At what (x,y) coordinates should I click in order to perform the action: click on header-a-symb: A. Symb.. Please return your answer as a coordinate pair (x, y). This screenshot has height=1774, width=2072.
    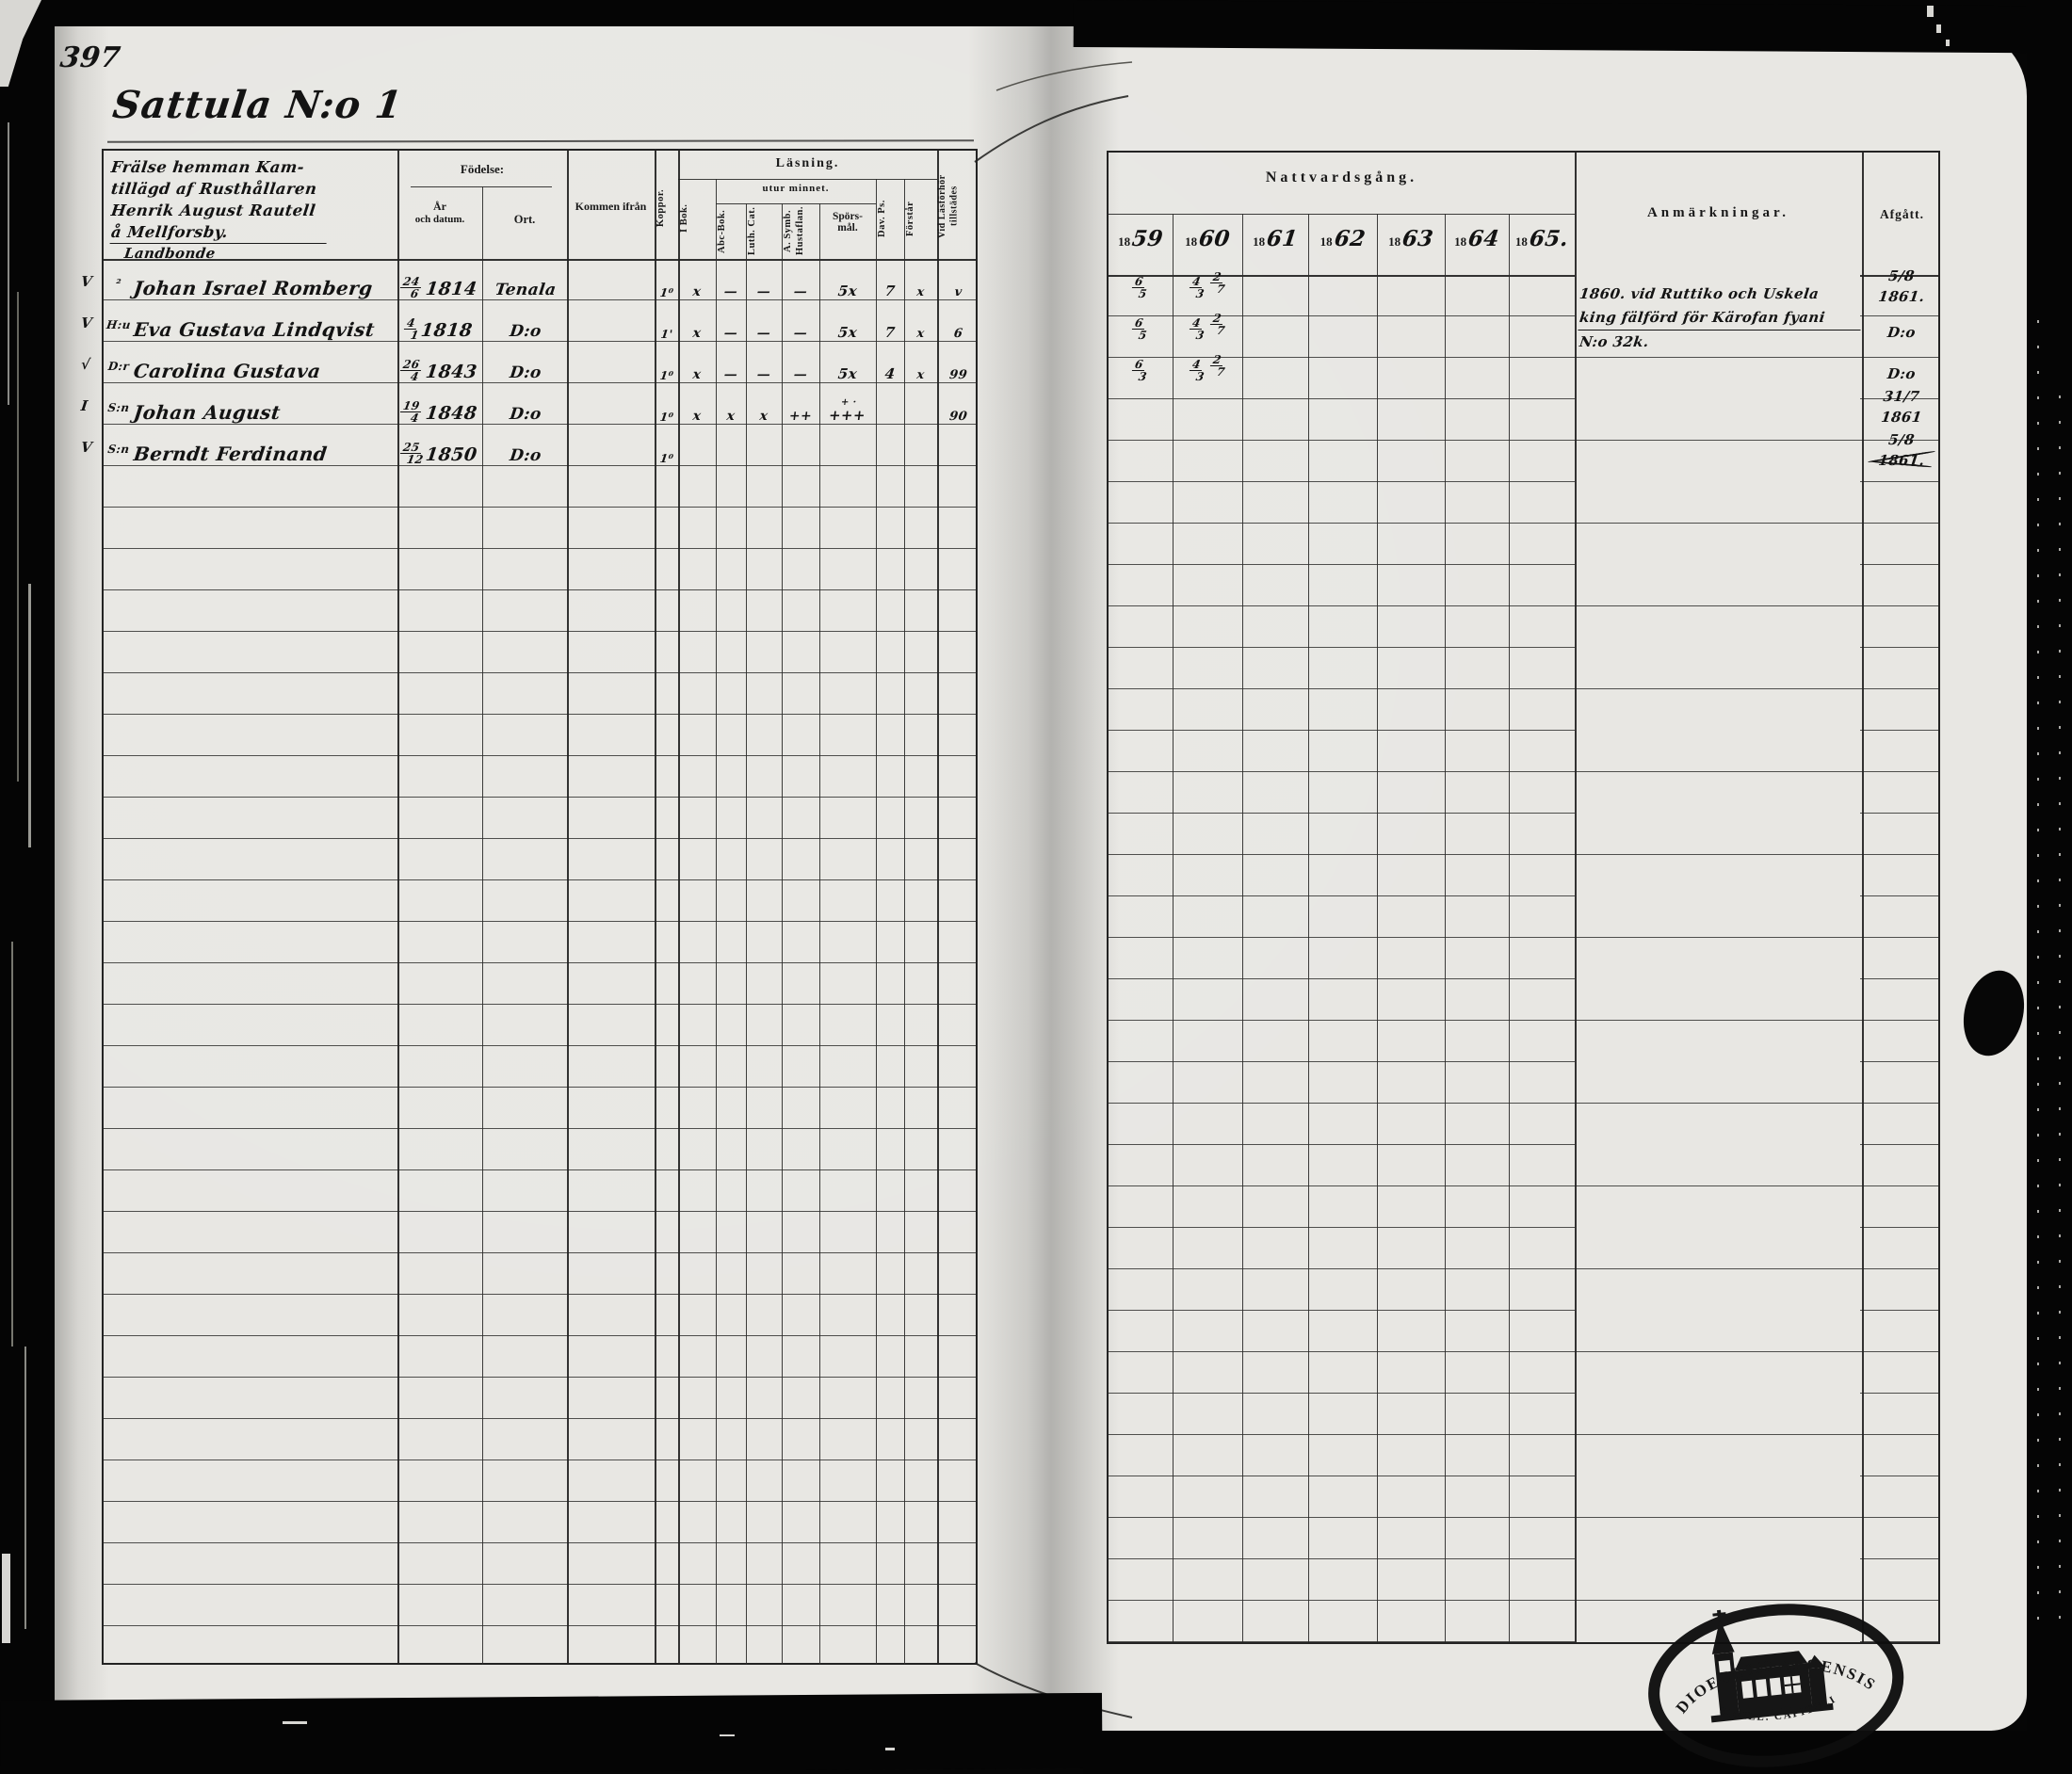
    Looking at the image, I should click on (788, 231).